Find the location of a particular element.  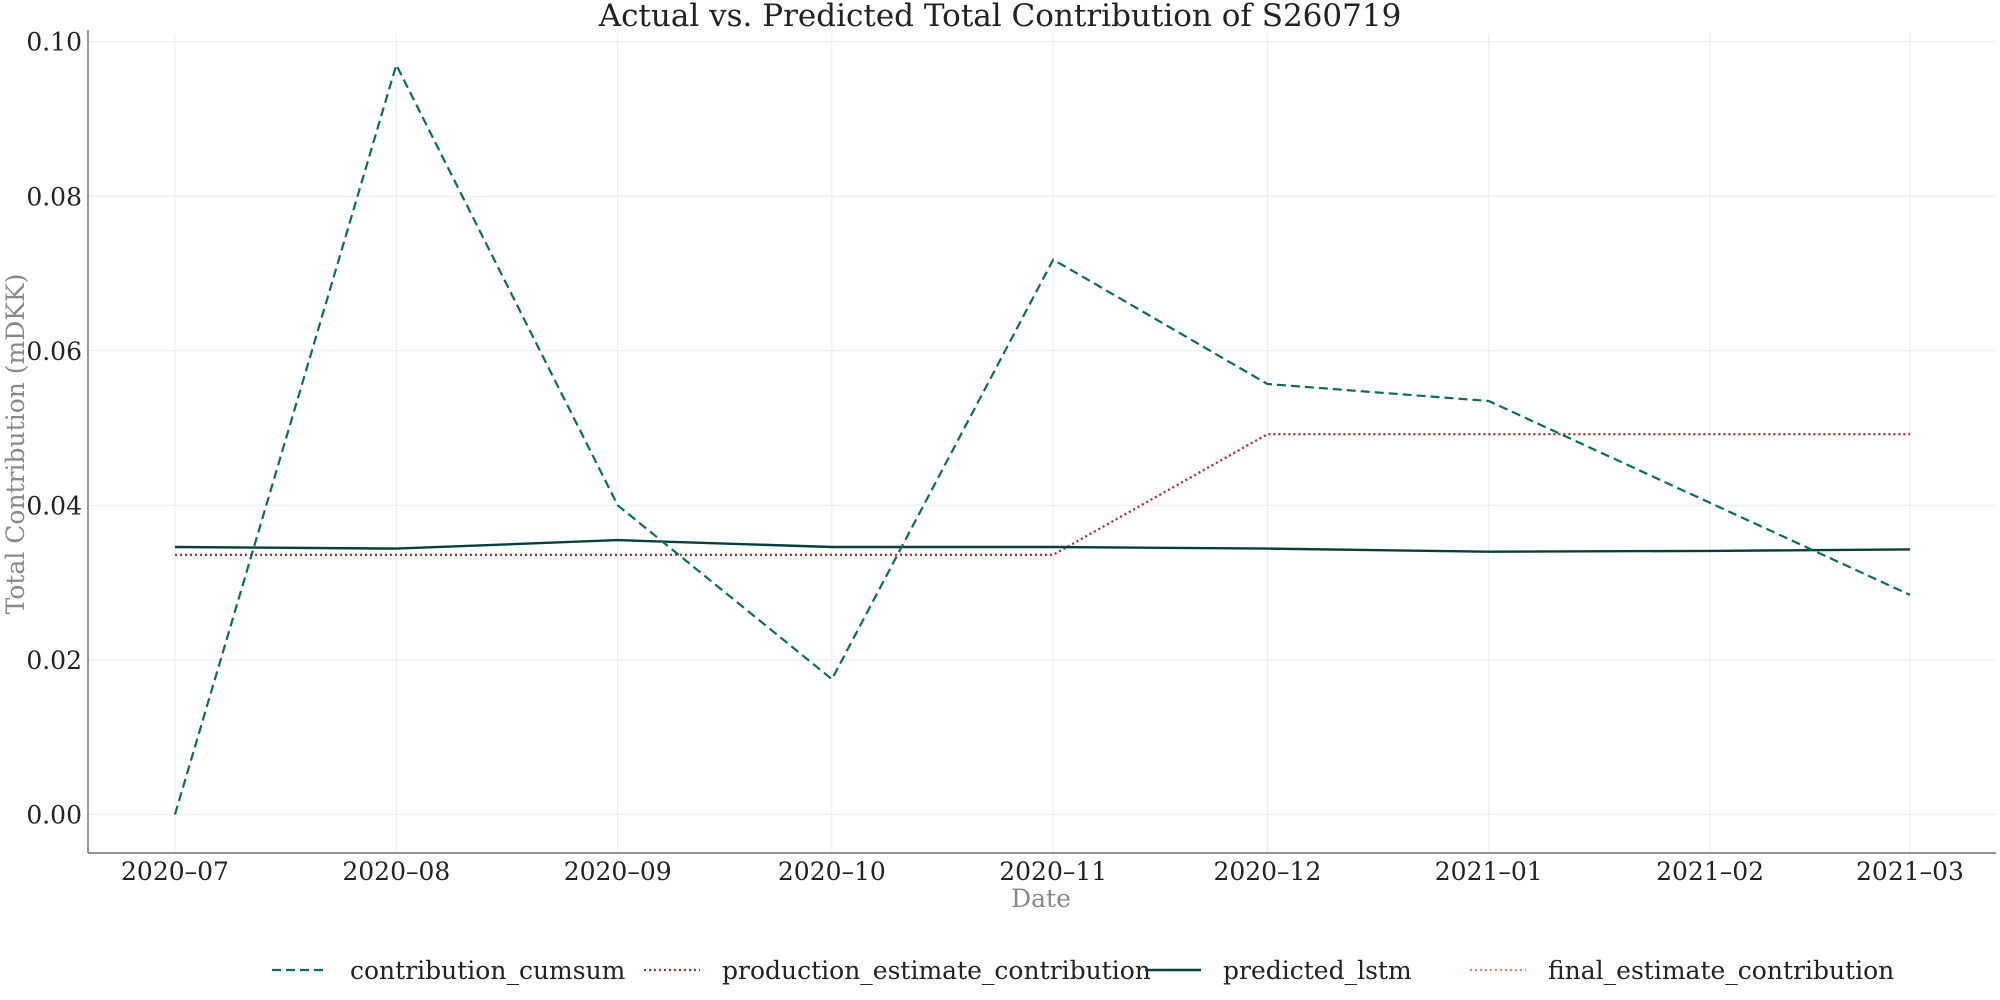

x-tick-label: 2020–08 is located at coordinates (396, 871).